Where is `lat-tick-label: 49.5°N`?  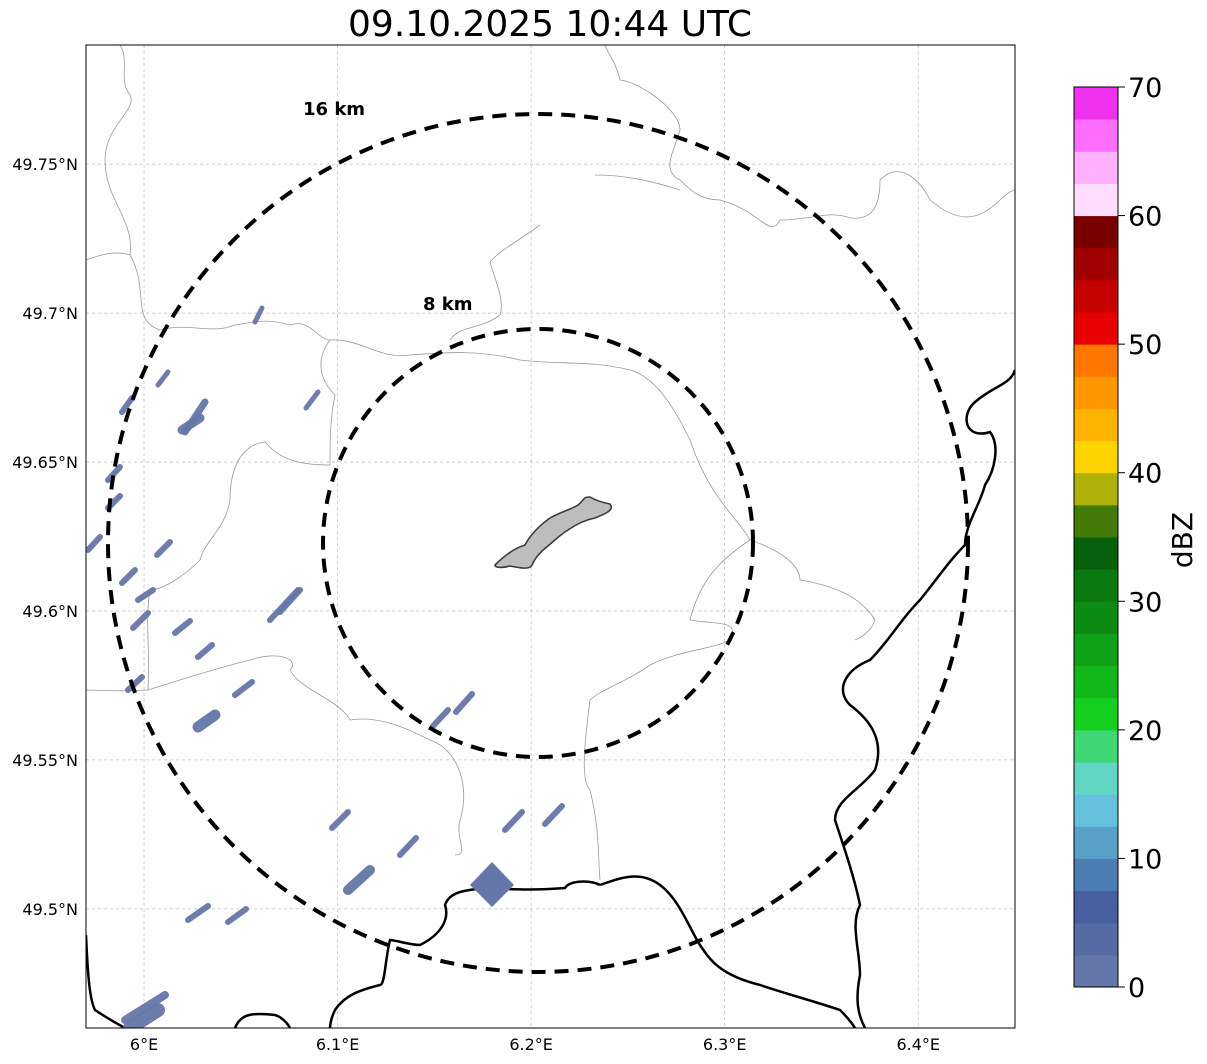
lat-tick-label: 49.5°N is located at coordinates (50, 909).